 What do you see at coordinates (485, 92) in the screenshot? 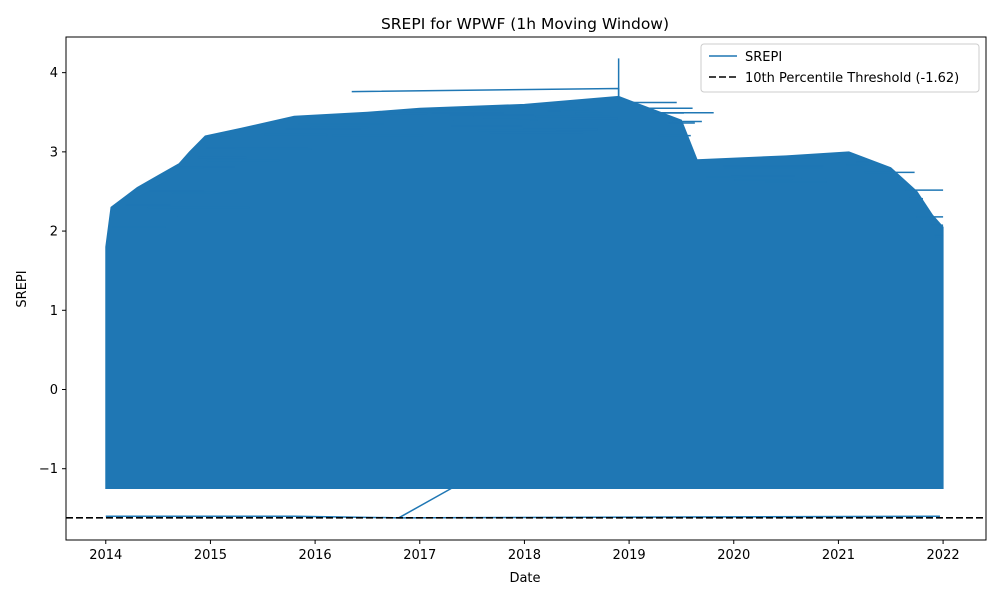
I see `series-segment` at bounding box center [485, 92].